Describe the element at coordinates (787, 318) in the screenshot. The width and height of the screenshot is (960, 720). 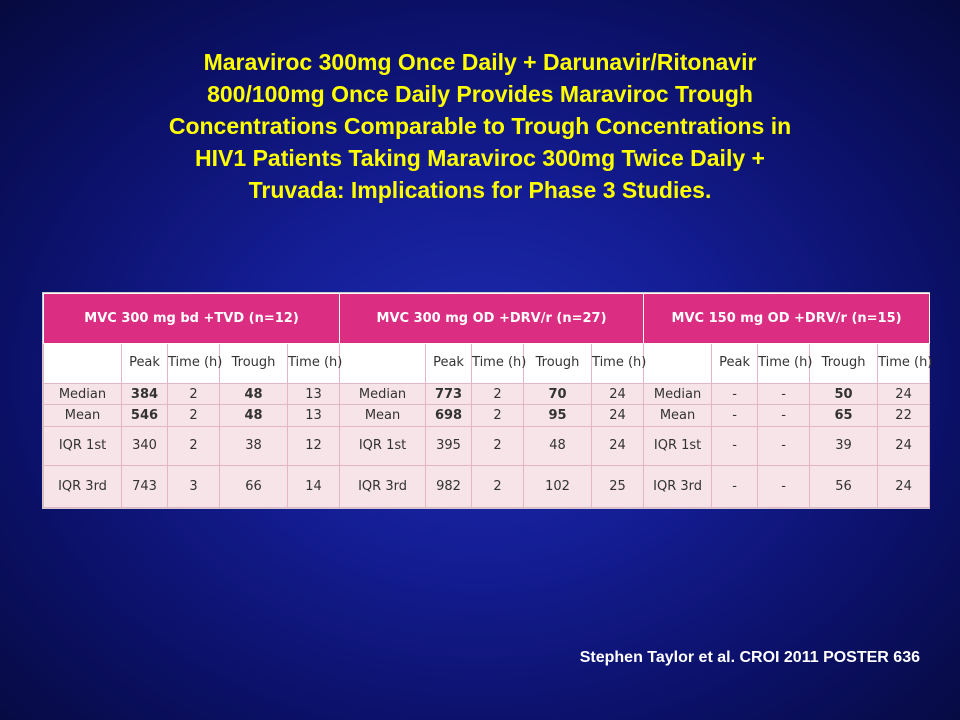
I see `group-header-mvc150od: MVC 150 mg OD +DRV/r (n=15)` at that location.